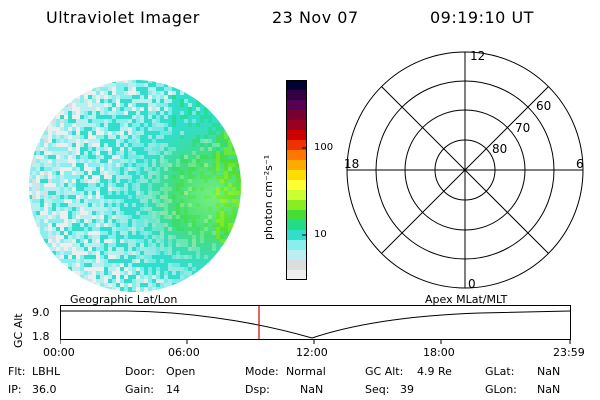  Describe the element at coordinates (377, 389) in the screenshot. I see `seq-label: Seq:` at that location.